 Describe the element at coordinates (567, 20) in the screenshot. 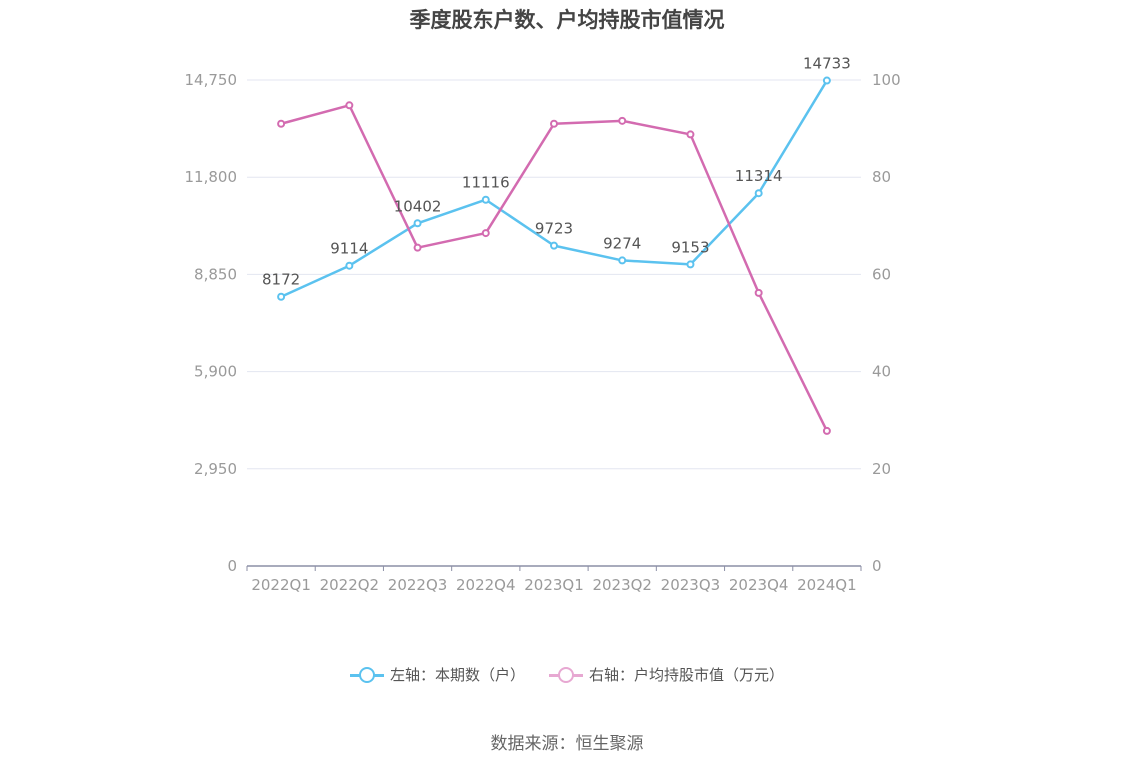

I see `chart-title: 季度股东户数、户均持股市值情况` at that location.